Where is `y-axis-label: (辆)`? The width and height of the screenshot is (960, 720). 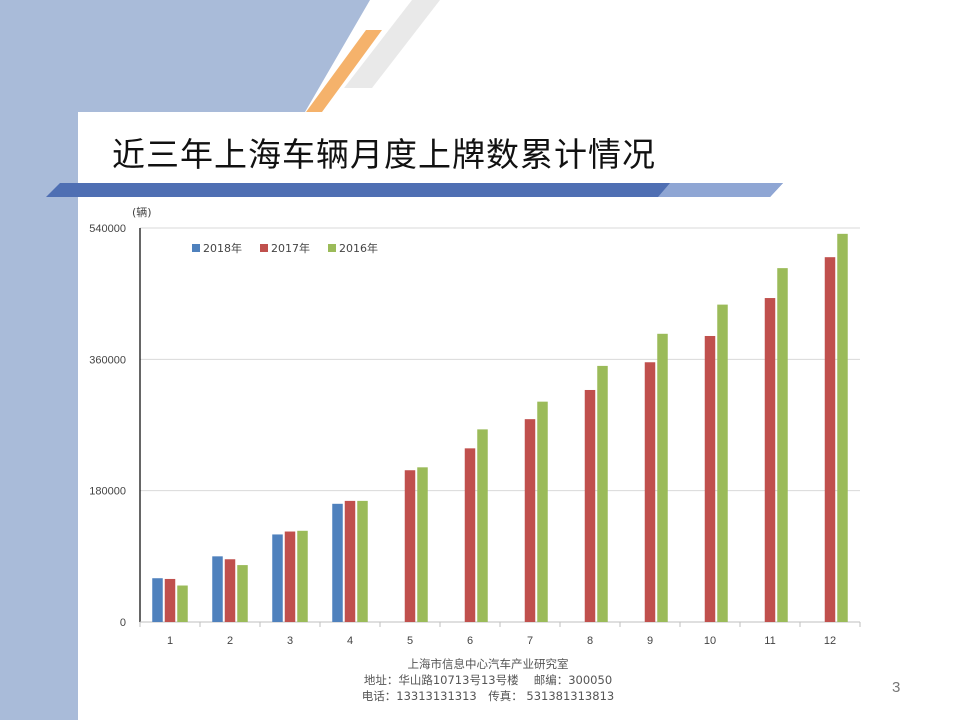
y-axis-label: (辆) is located at coordinates (142, 212).